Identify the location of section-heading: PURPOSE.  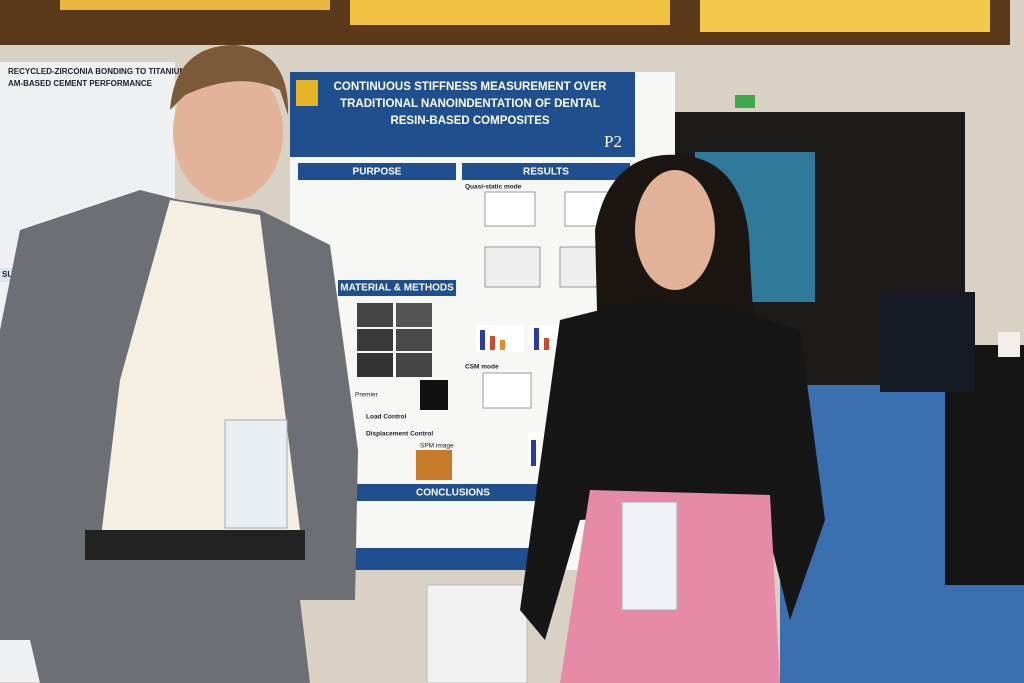
(377, 172).